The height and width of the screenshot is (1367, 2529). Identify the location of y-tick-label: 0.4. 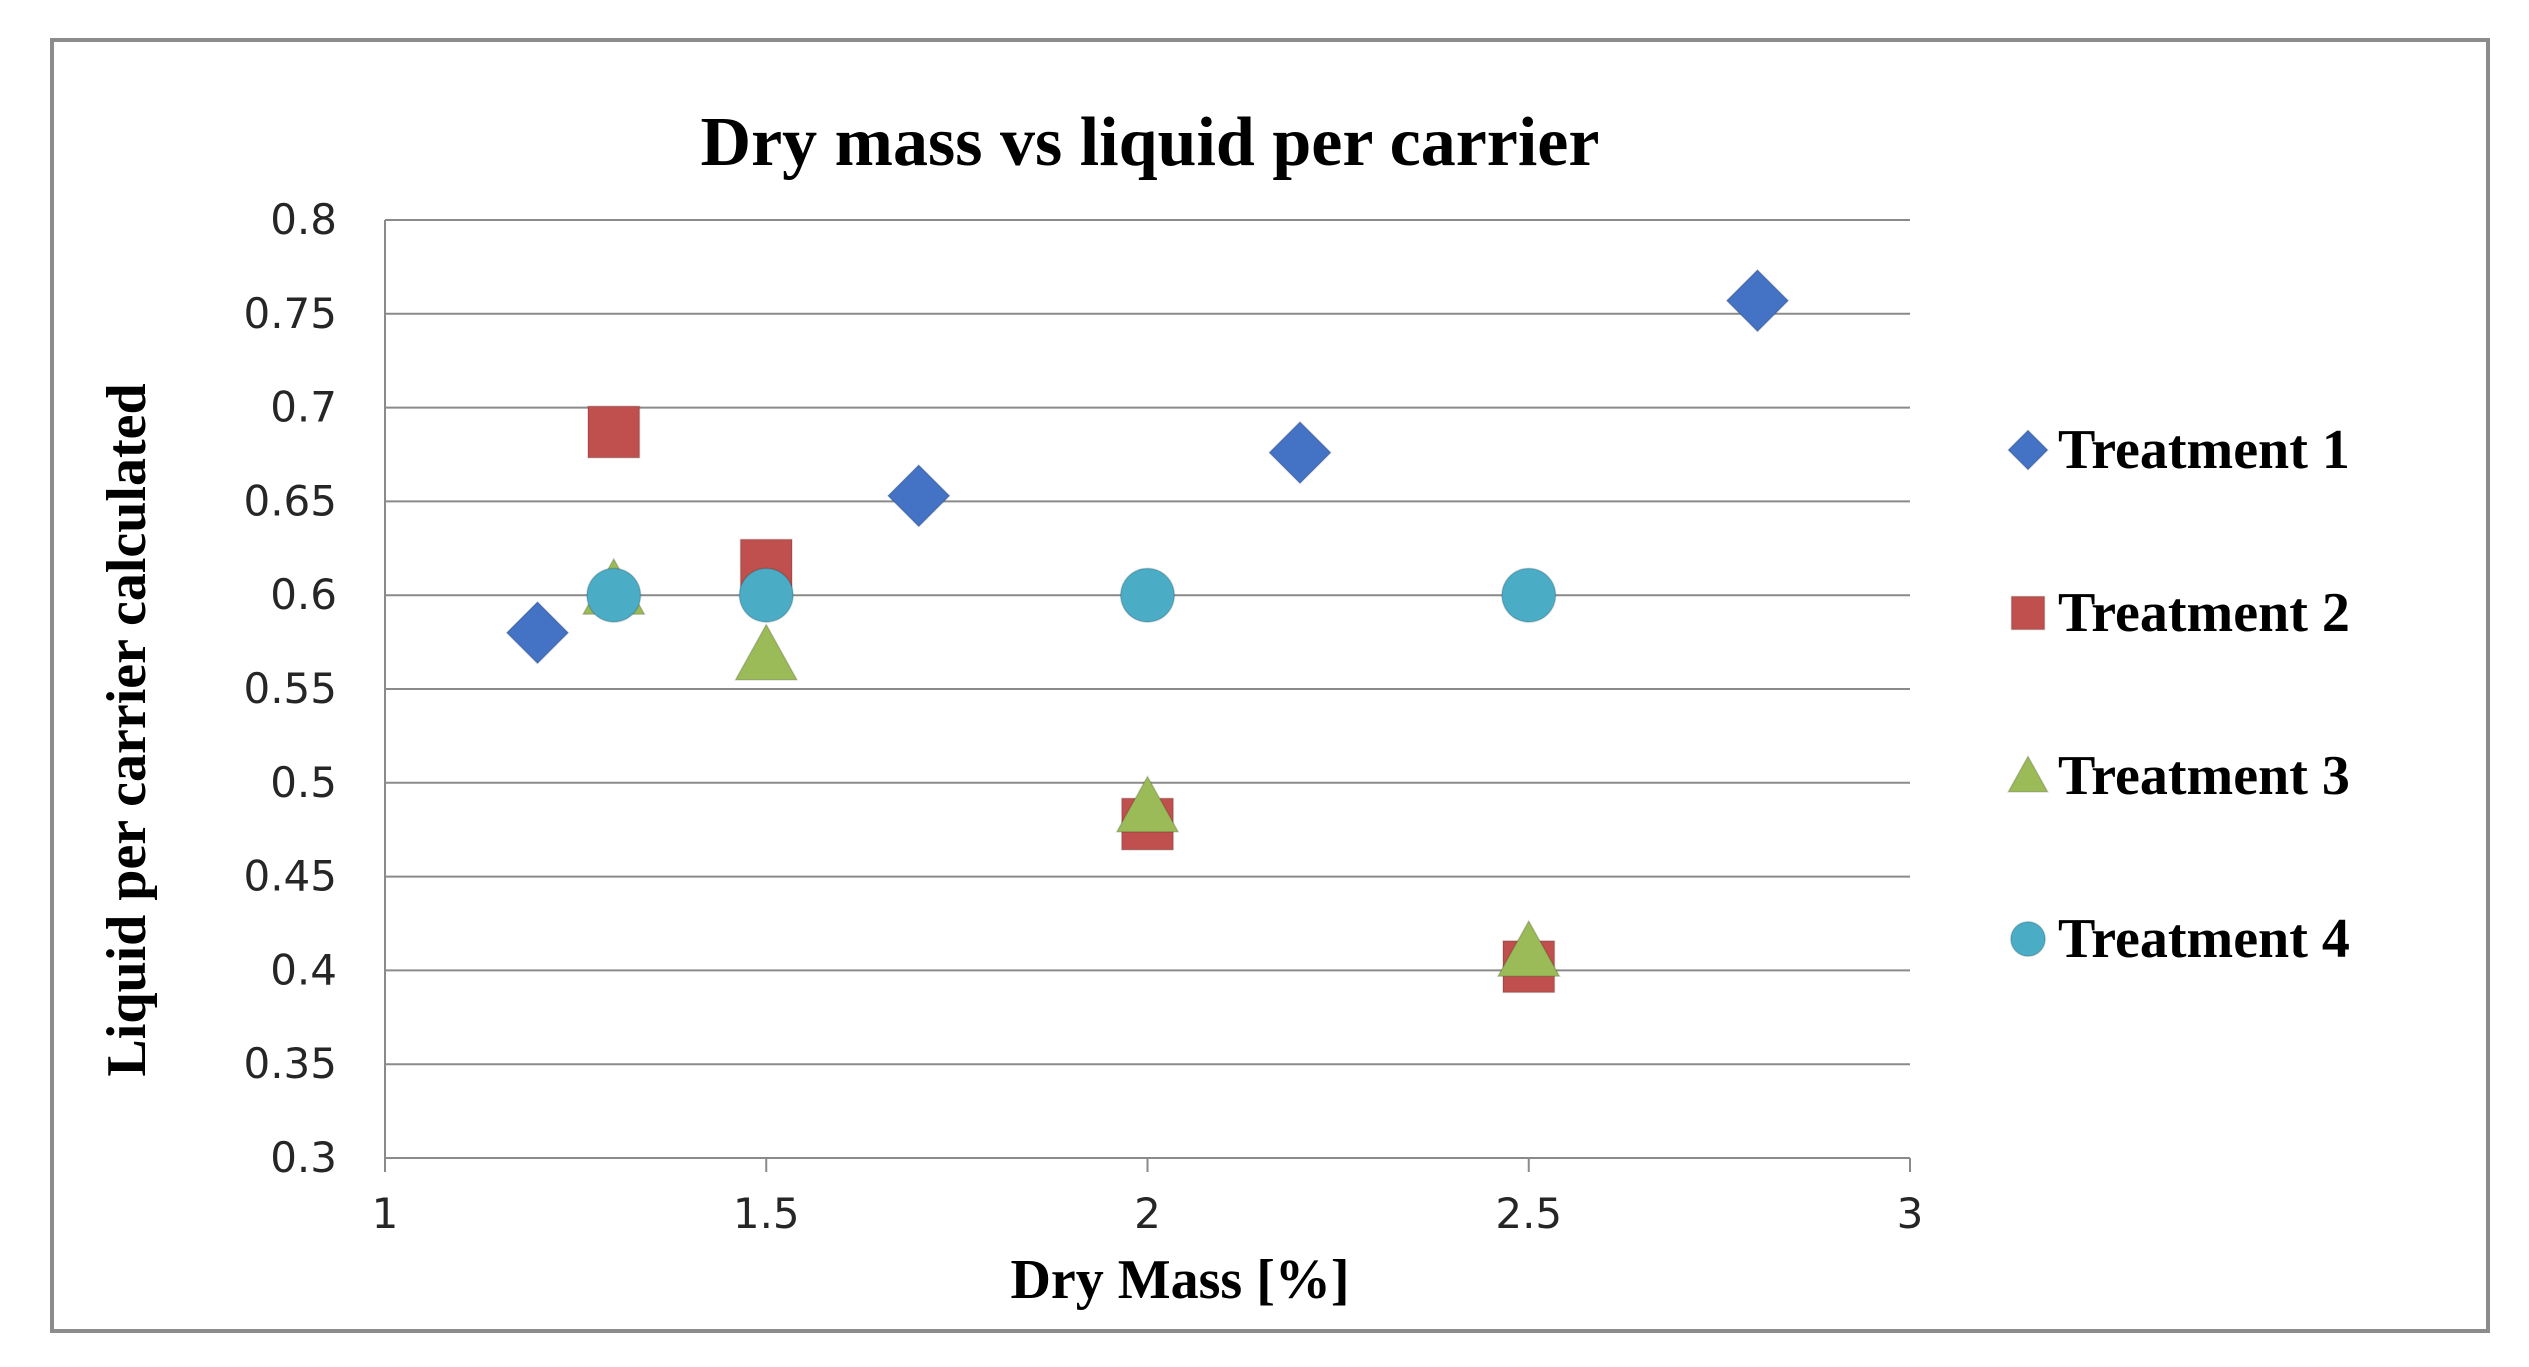
(303, 969).